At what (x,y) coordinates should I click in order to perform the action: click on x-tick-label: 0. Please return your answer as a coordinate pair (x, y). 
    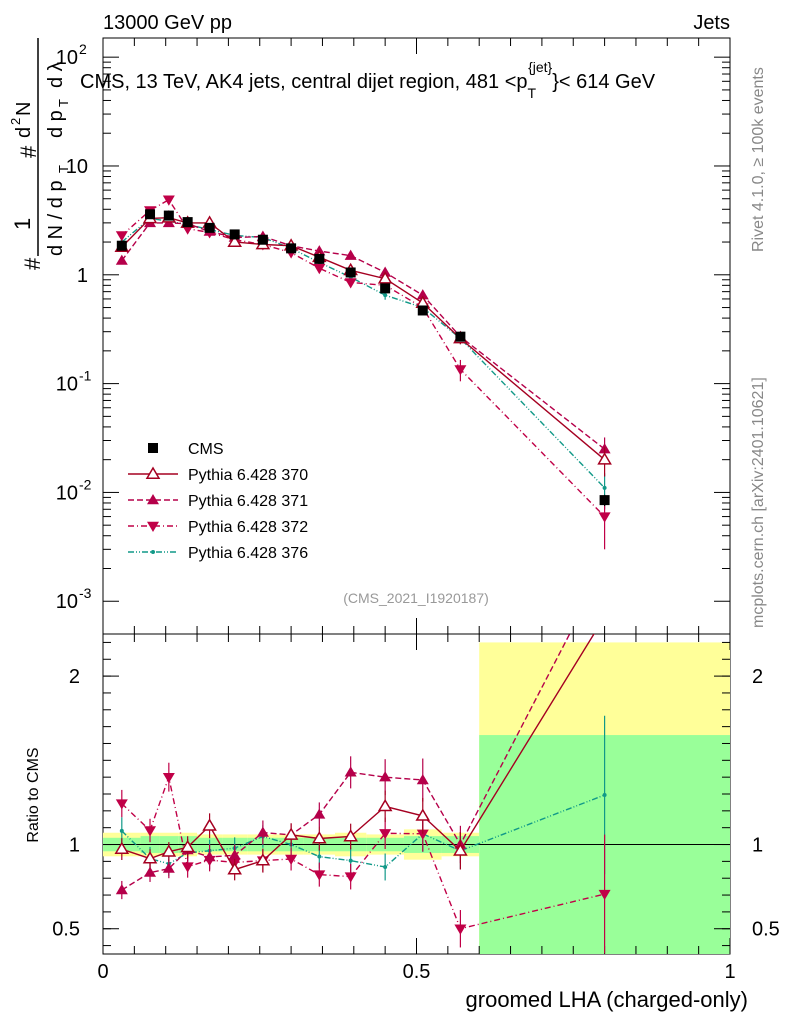
    Looking at the image, I should click on (102, 972).